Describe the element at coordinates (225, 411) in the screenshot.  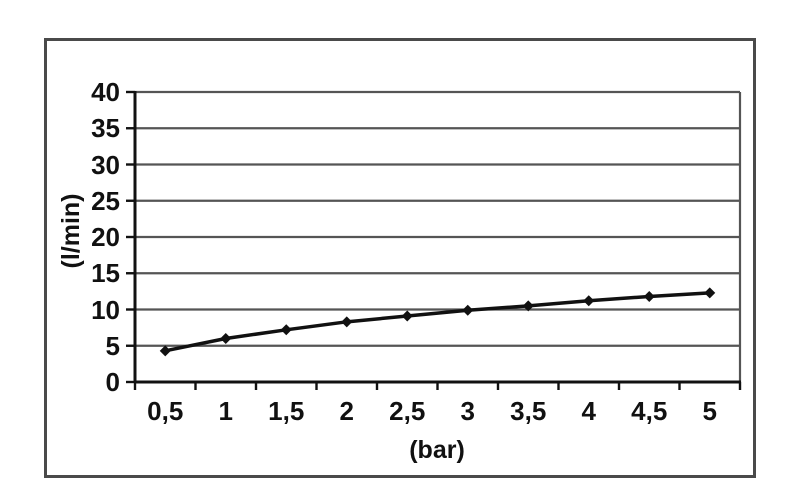
I see `x-tick-label: 1` at that location.